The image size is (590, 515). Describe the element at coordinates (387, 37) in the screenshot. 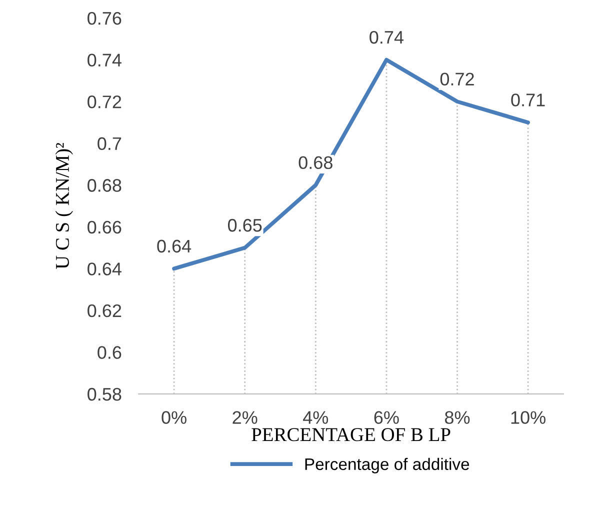

I see `data-label: 0.74` at that location.